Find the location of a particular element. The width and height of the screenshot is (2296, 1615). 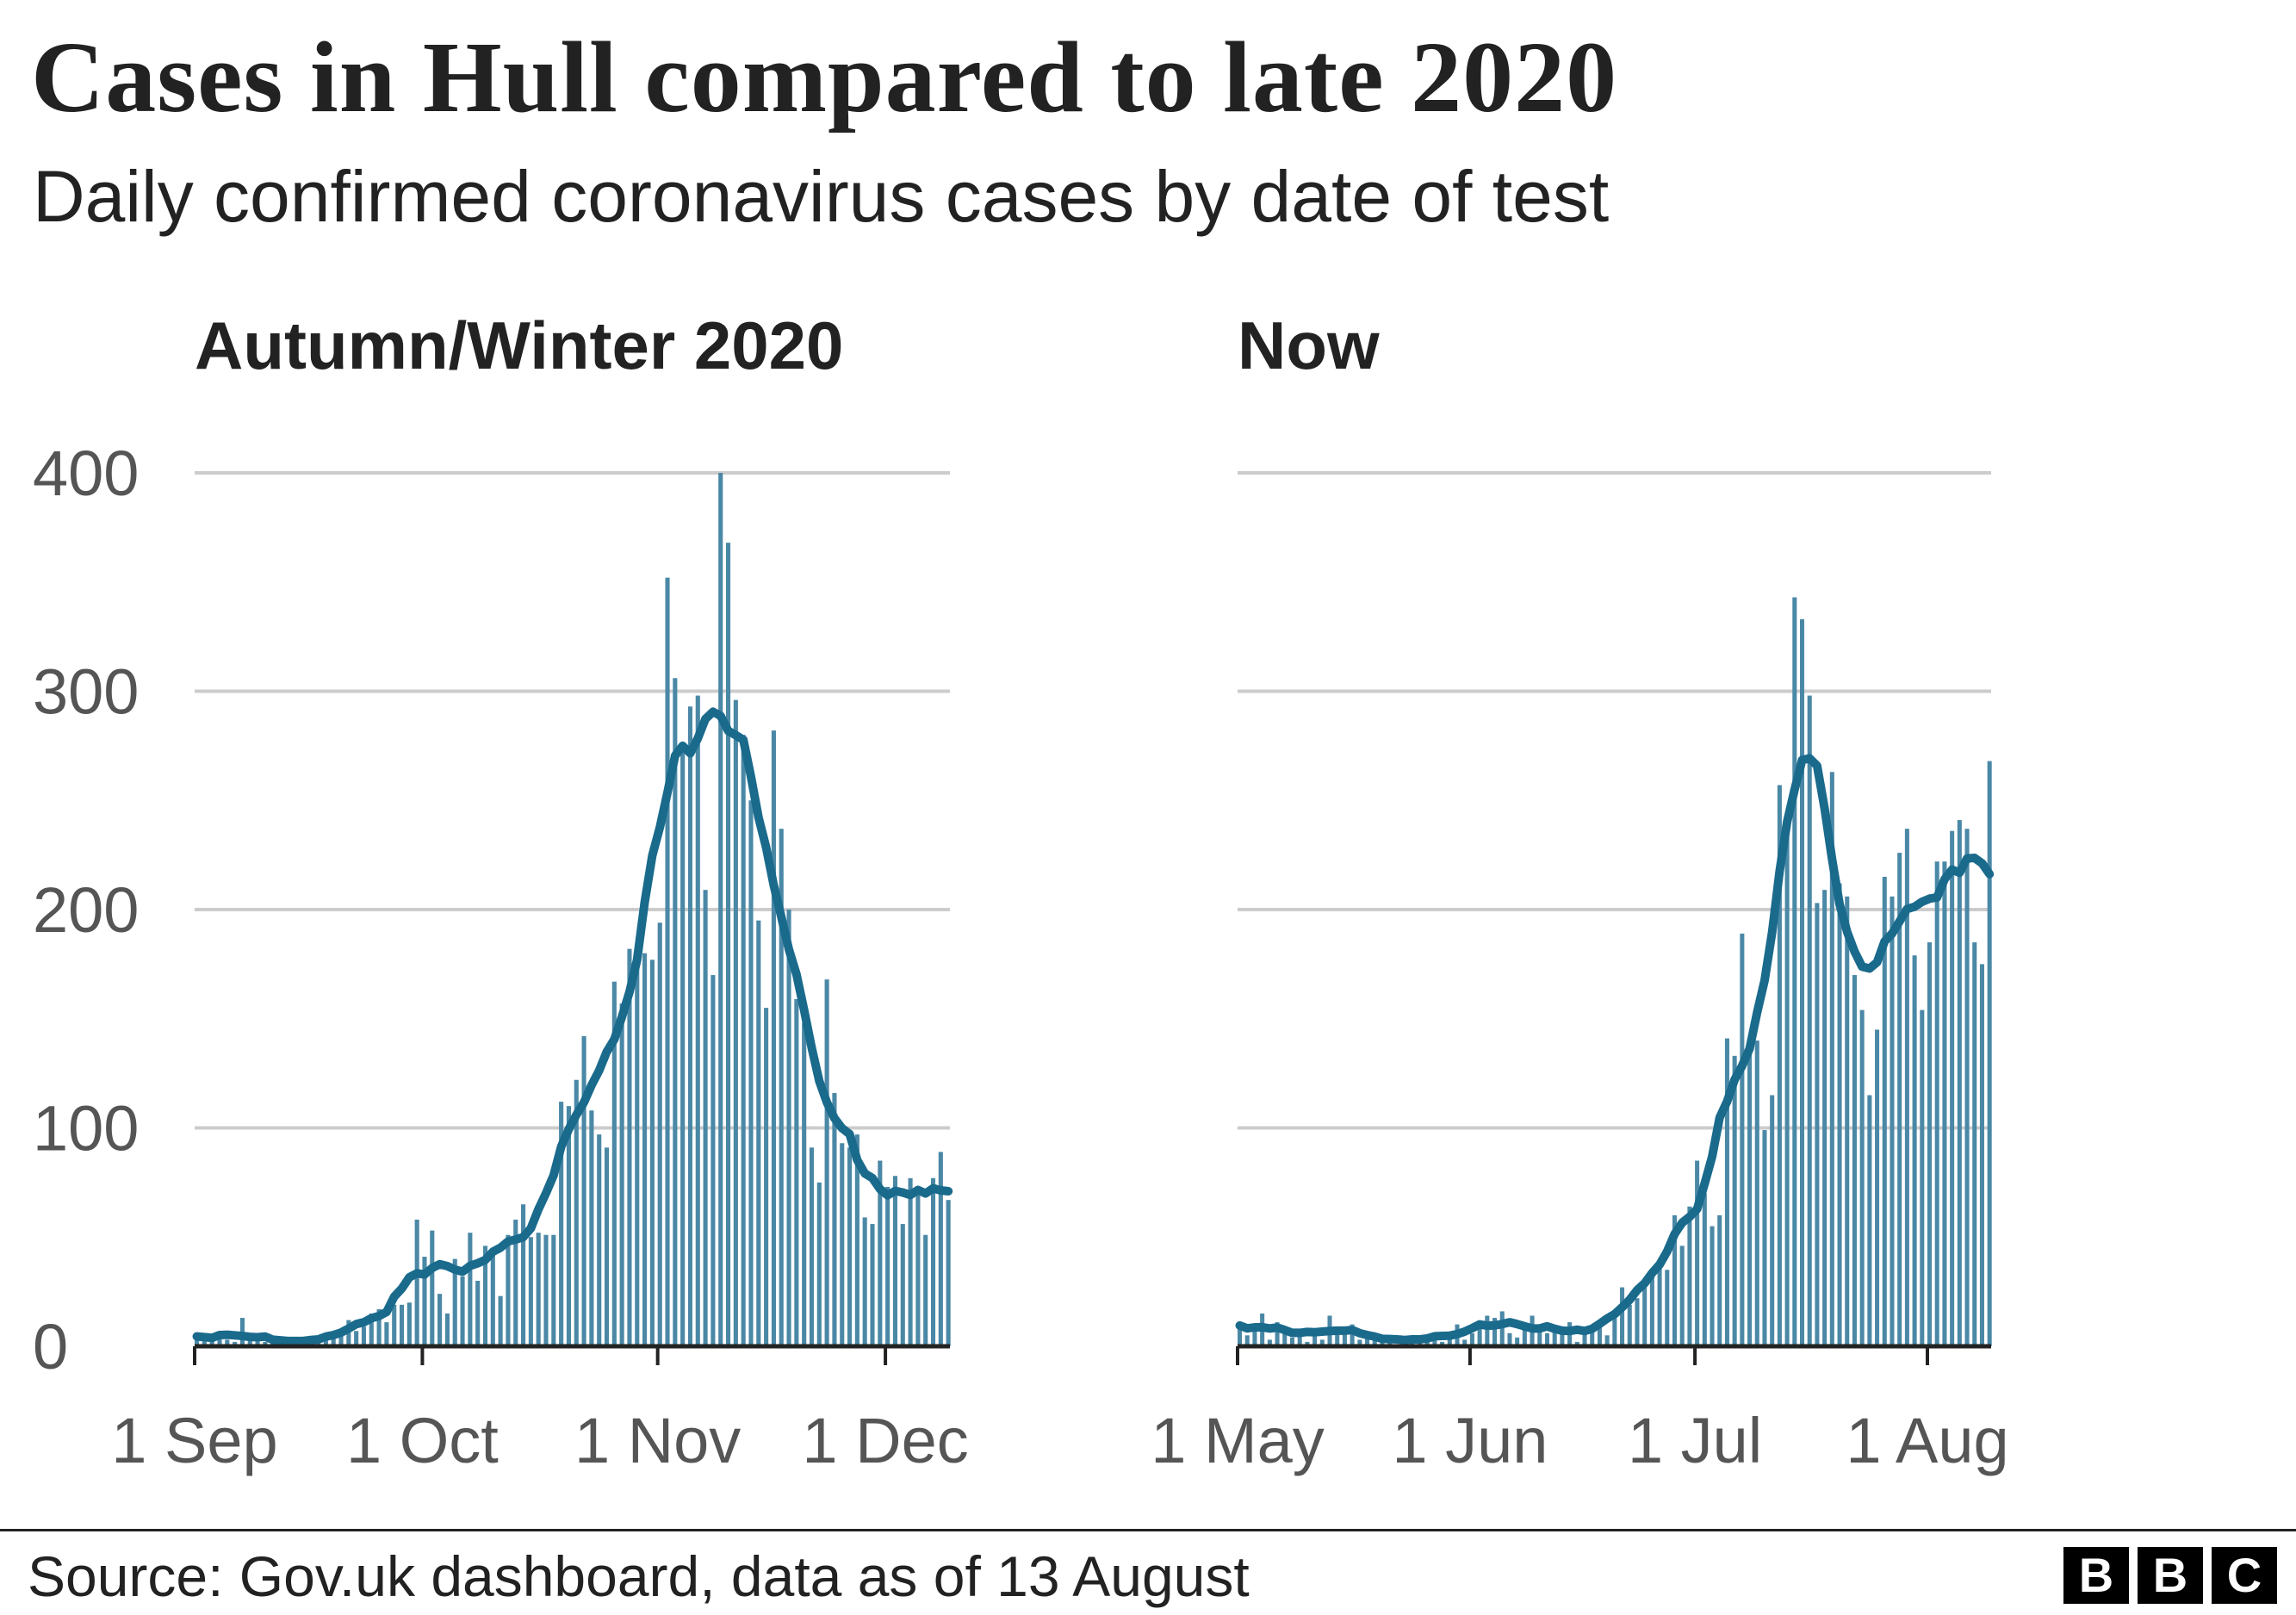

y-tick-label: 100 is located at coordinates (86, 1129).